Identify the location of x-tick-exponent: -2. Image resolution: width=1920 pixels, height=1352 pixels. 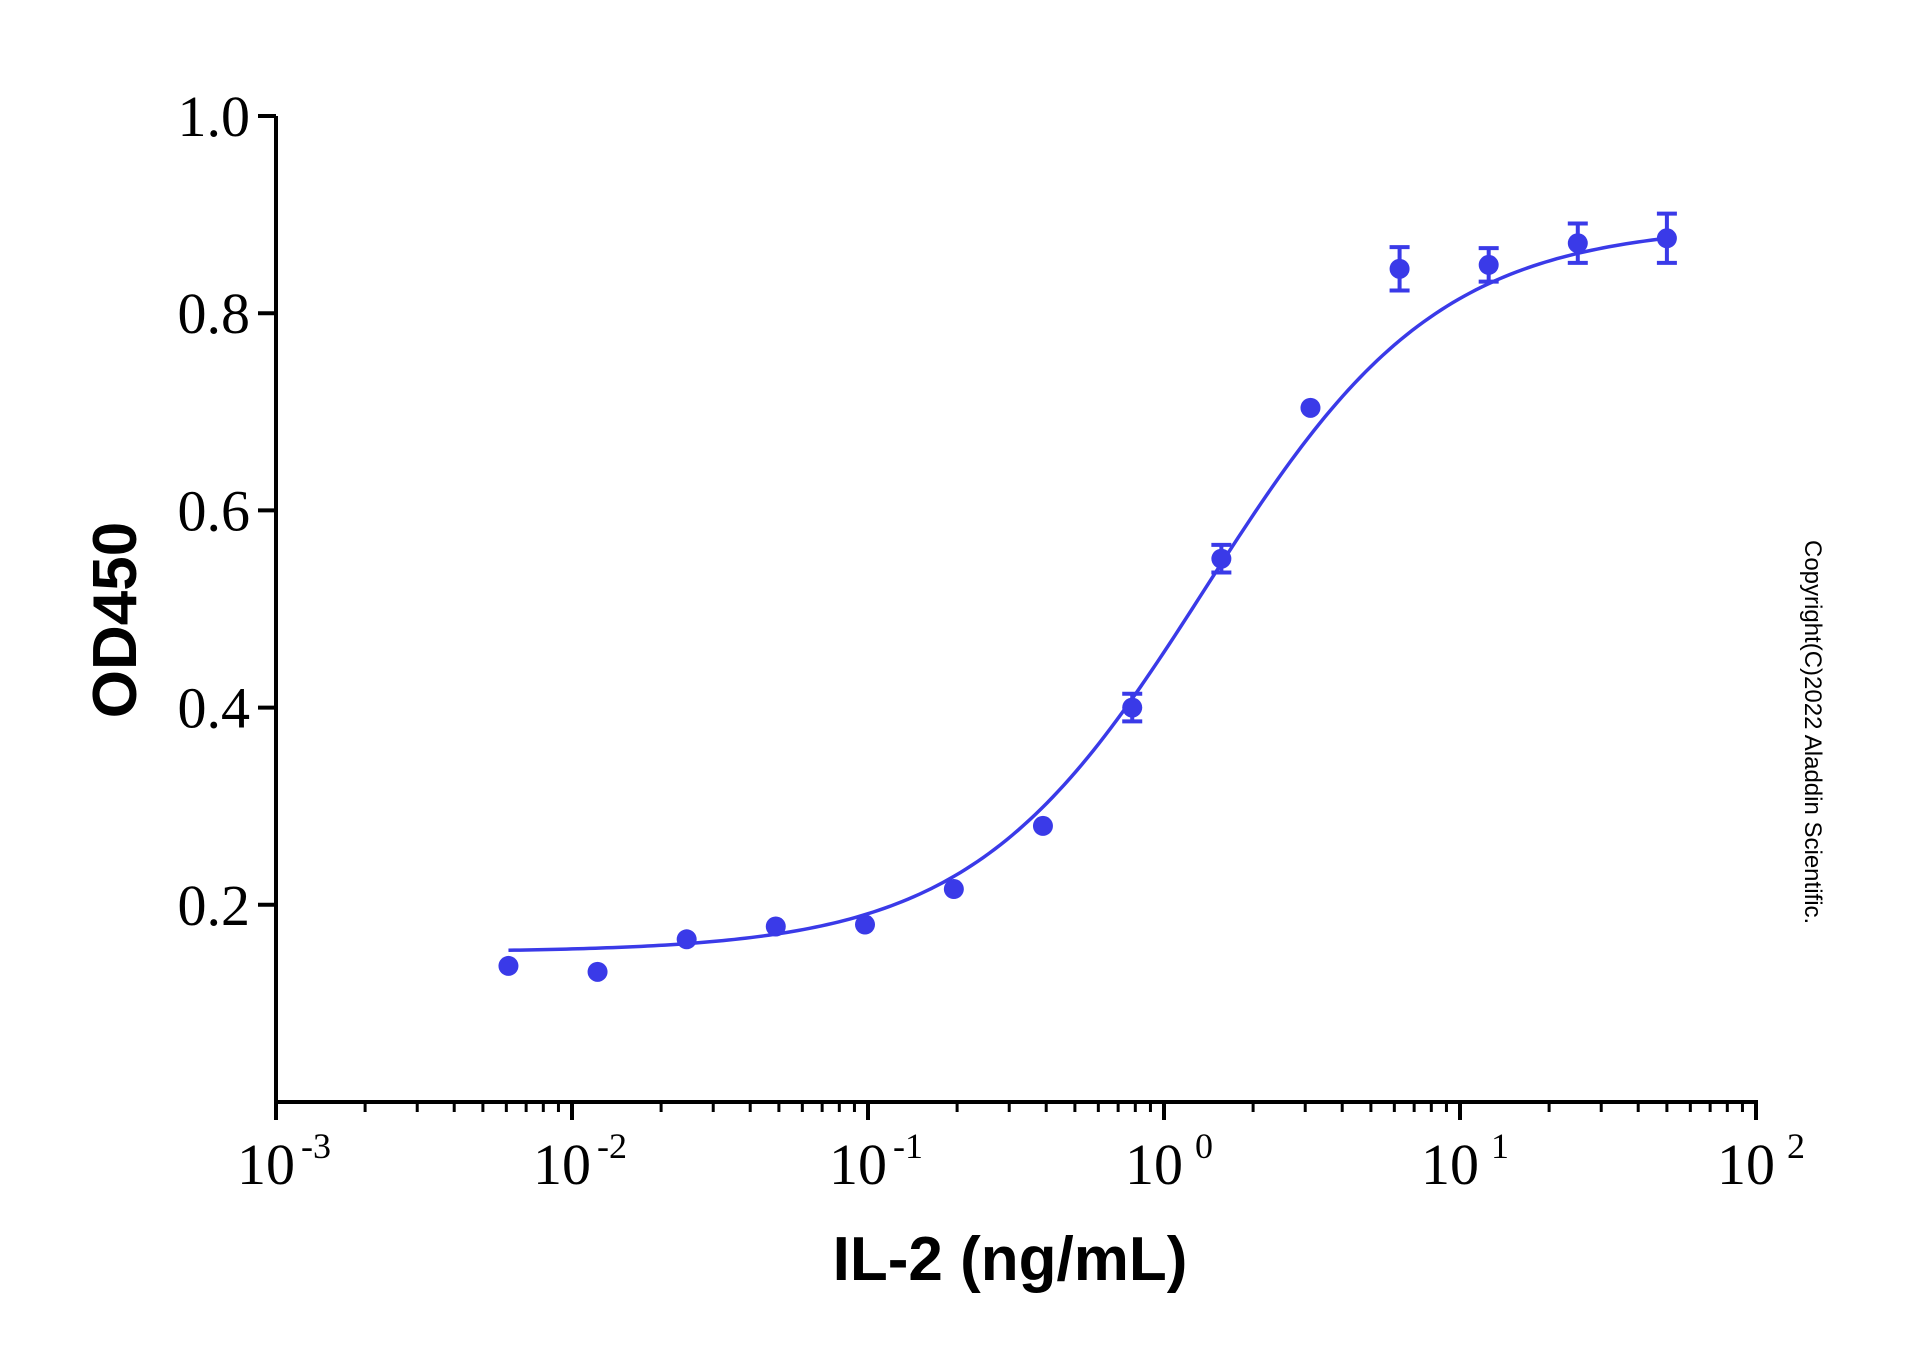
(612, 1146).